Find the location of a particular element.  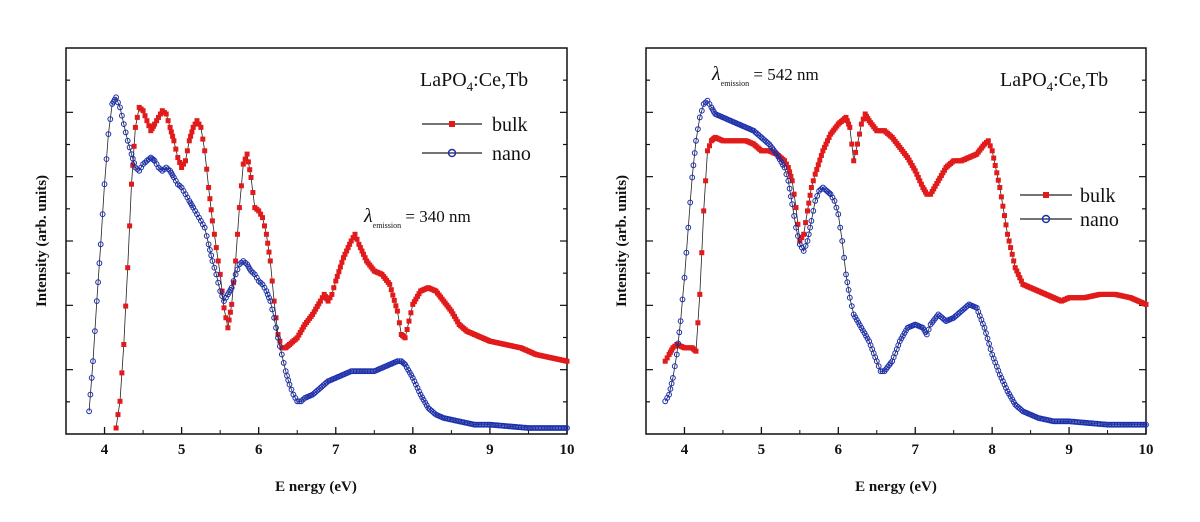

right-legend-bulk-marker is located at coordinates (1046, 195).